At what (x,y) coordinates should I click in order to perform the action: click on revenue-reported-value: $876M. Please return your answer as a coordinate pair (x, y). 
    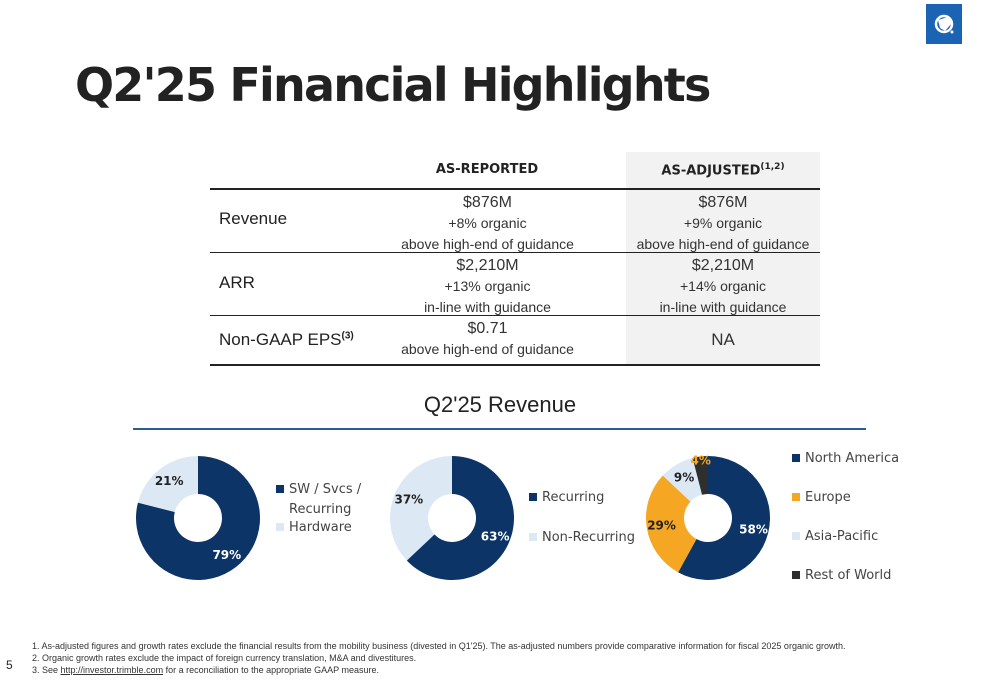
    Looking at the image, I should click on (487, 202).